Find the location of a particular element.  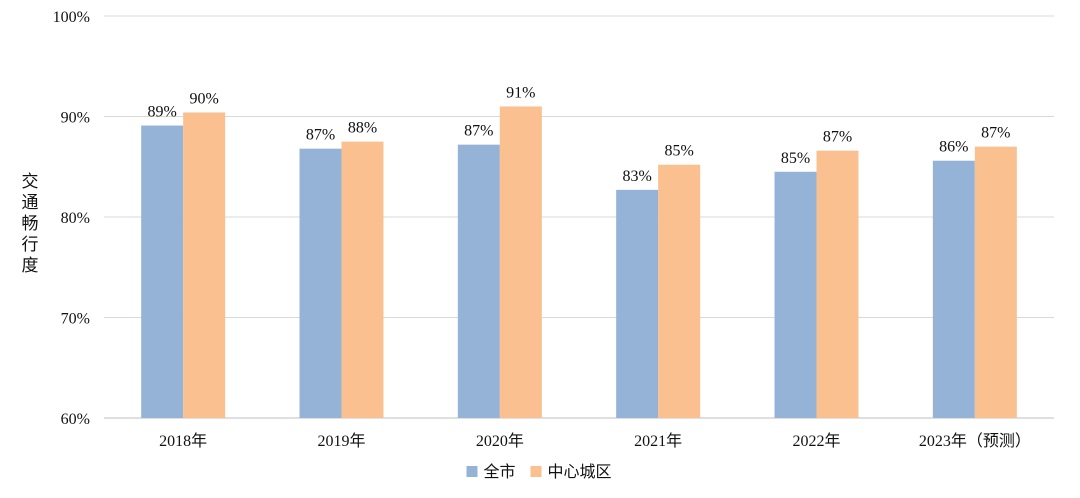

data-label: 83% is located at coordinates (637, 176).